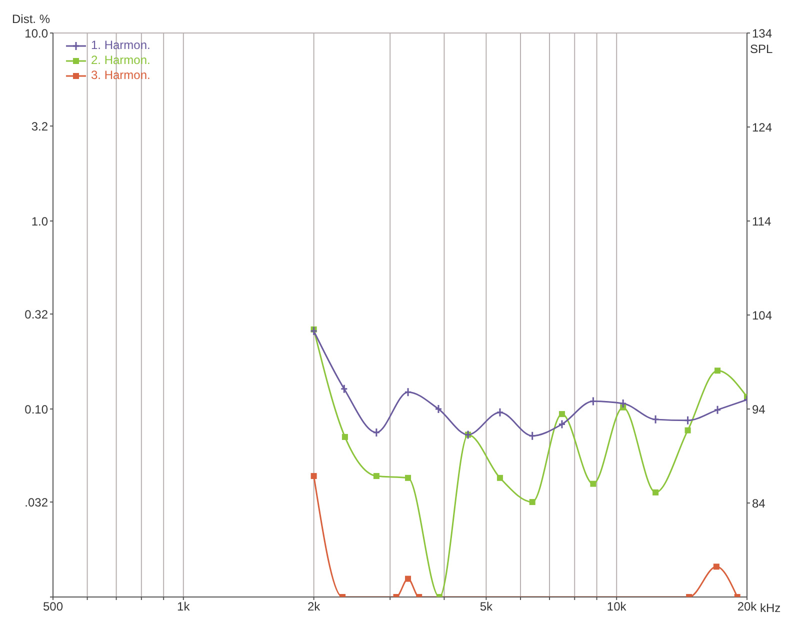 The width and height of the screenshot is (800, 626). What do you see at coordinates (36, 409) in the screenshot?
I see `y-tick-label: 0.10` at bounding box center [36, 409].